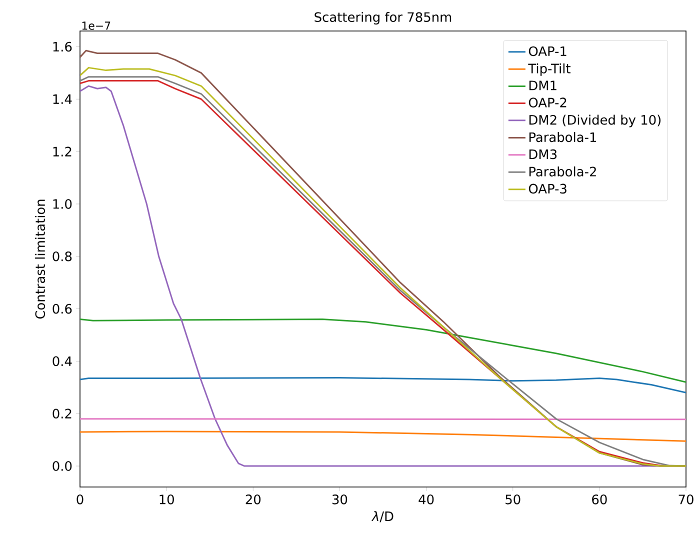  What do you see at coordinates (547, 51) in the screenshot?
I see `legend-label: OAP-1` at bounding box center [547, 51].